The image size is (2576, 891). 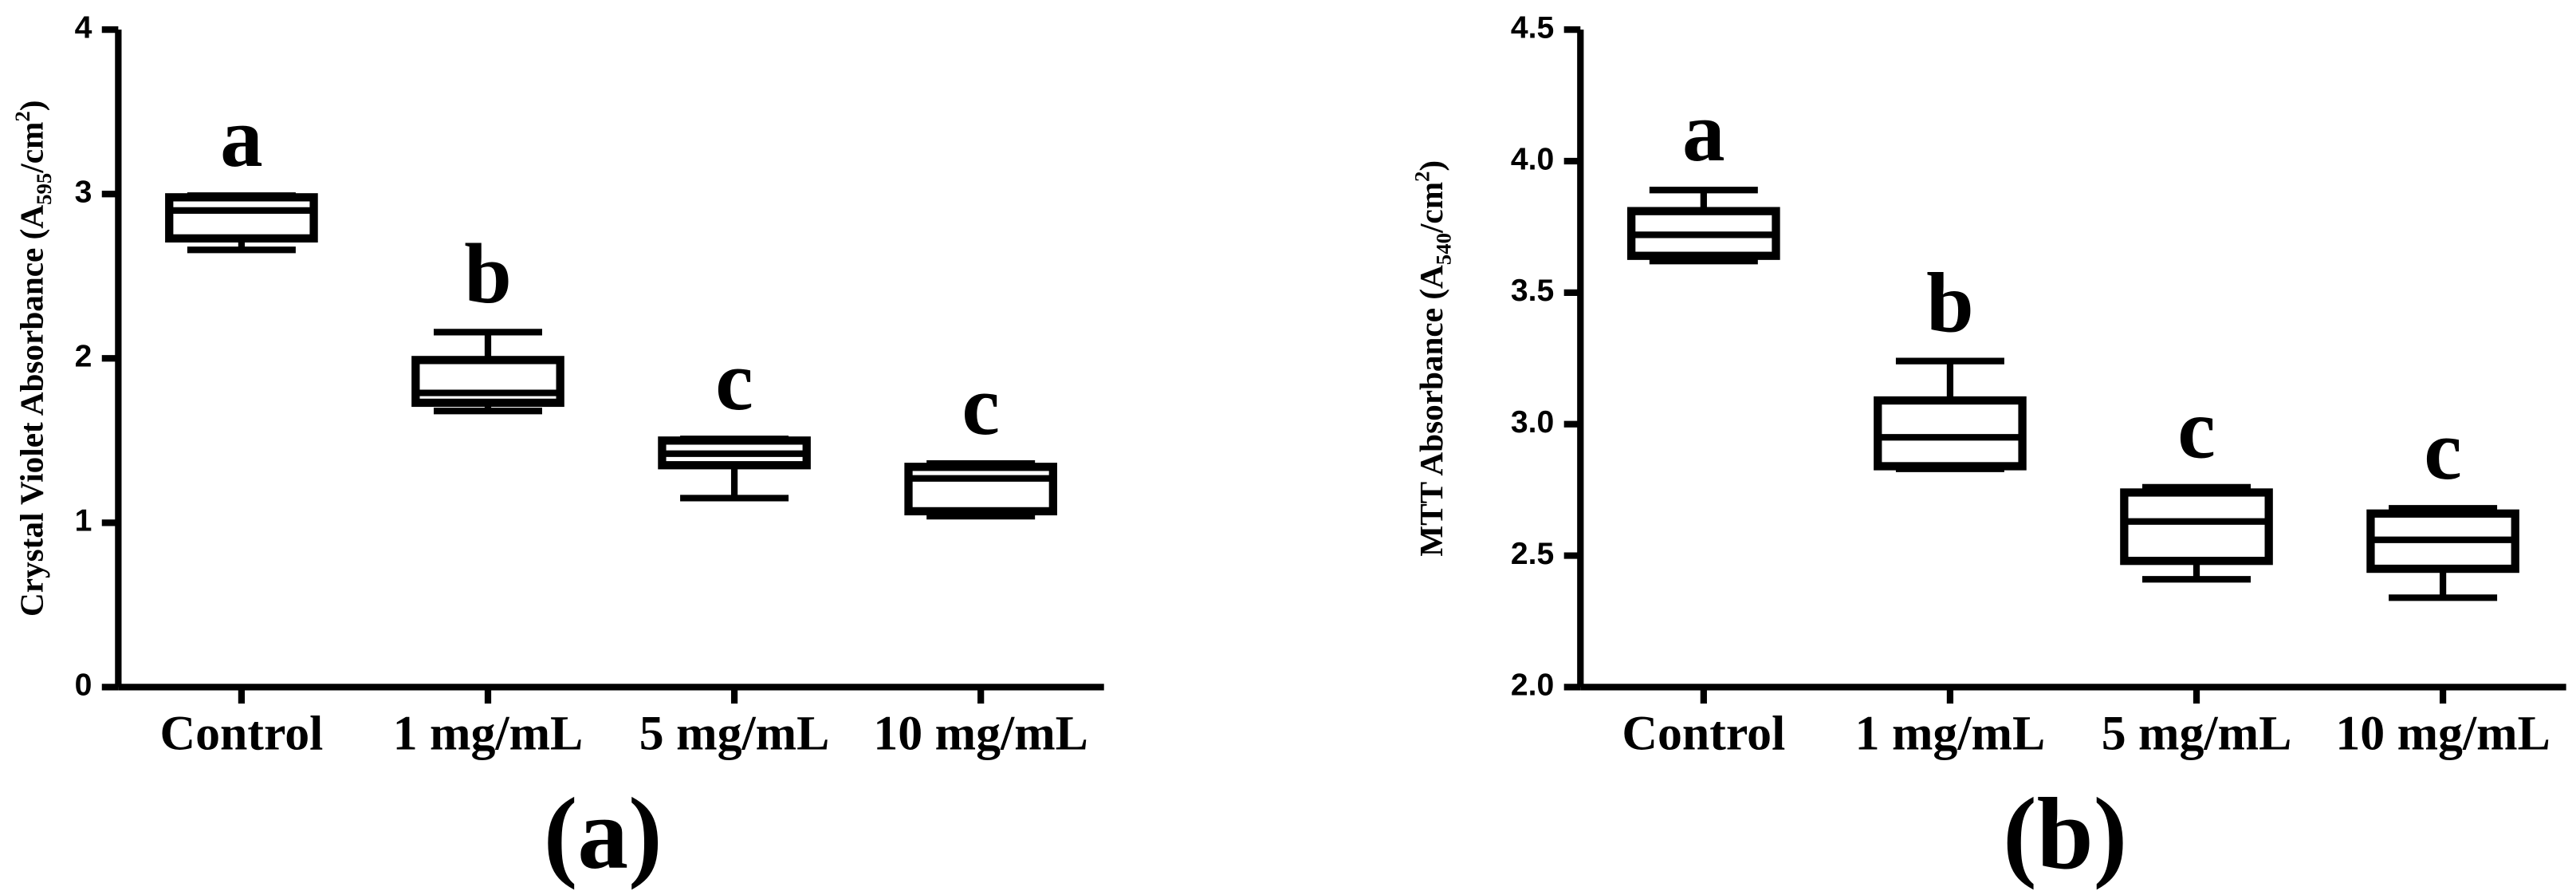 What do you see at coordinates (83, 28) in the screenshot?
I see `y-tick-label: 4` at bounding box center [83, 28].